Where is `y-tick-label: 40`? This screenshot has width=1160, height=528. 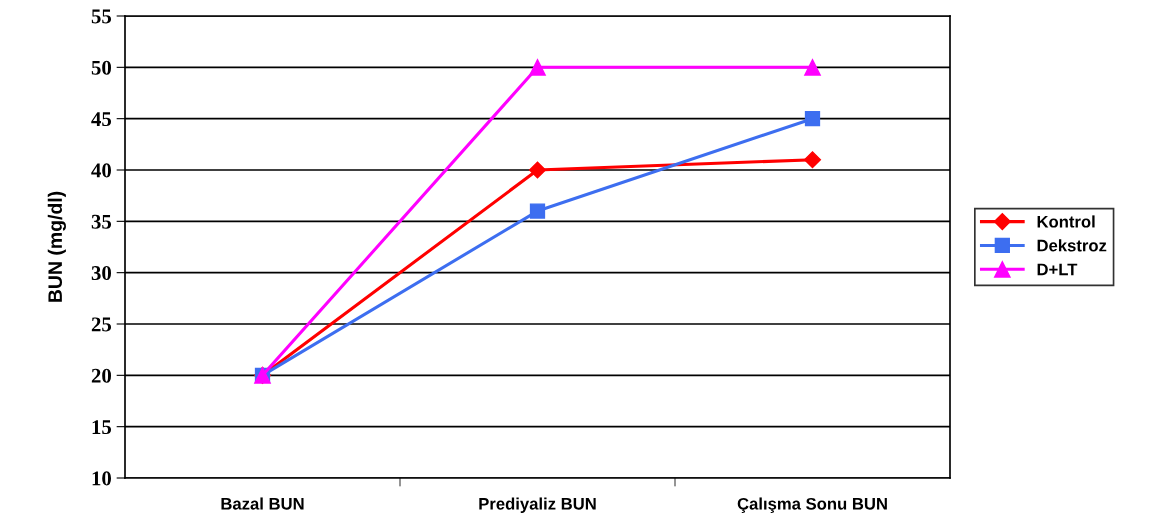 y-tick-label: 40 is located at coordinates (101, 170).